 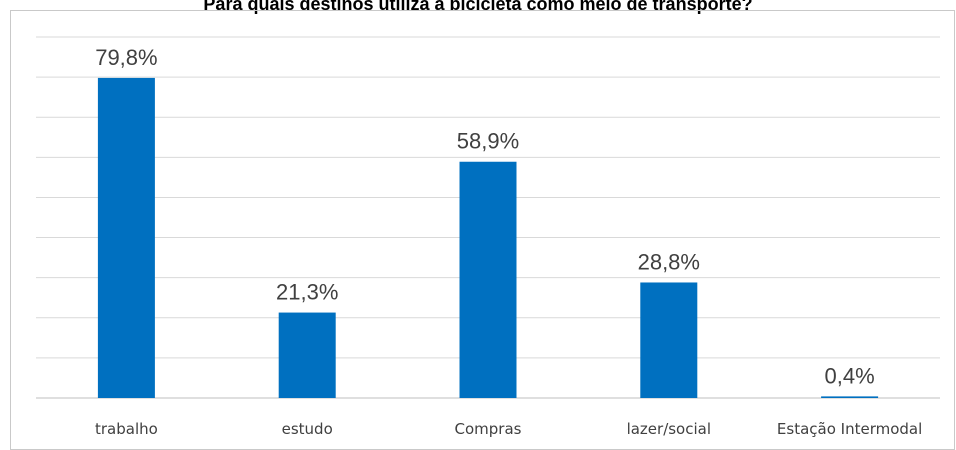 I want to click on category-label-3: lazer/social, so click(x=669, y=429).